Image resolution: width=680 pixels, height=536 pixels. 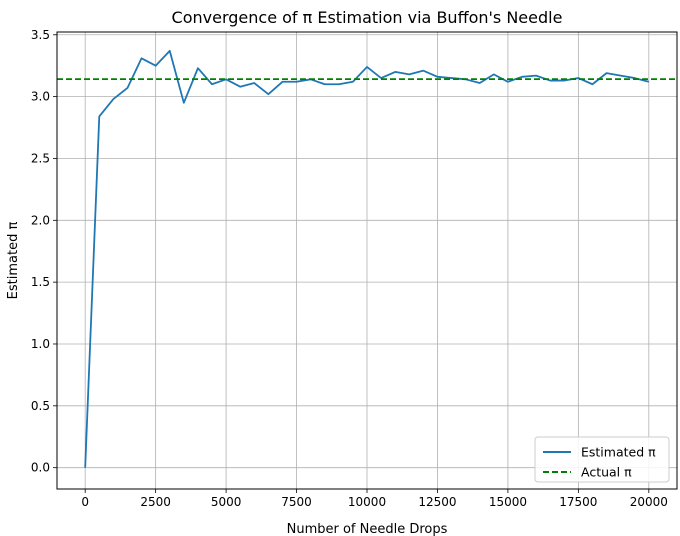 What do you see at coordinates (155, 502) in the screenshot?
I see `x-tick-label: 2500` at bounding box center [155, 502].